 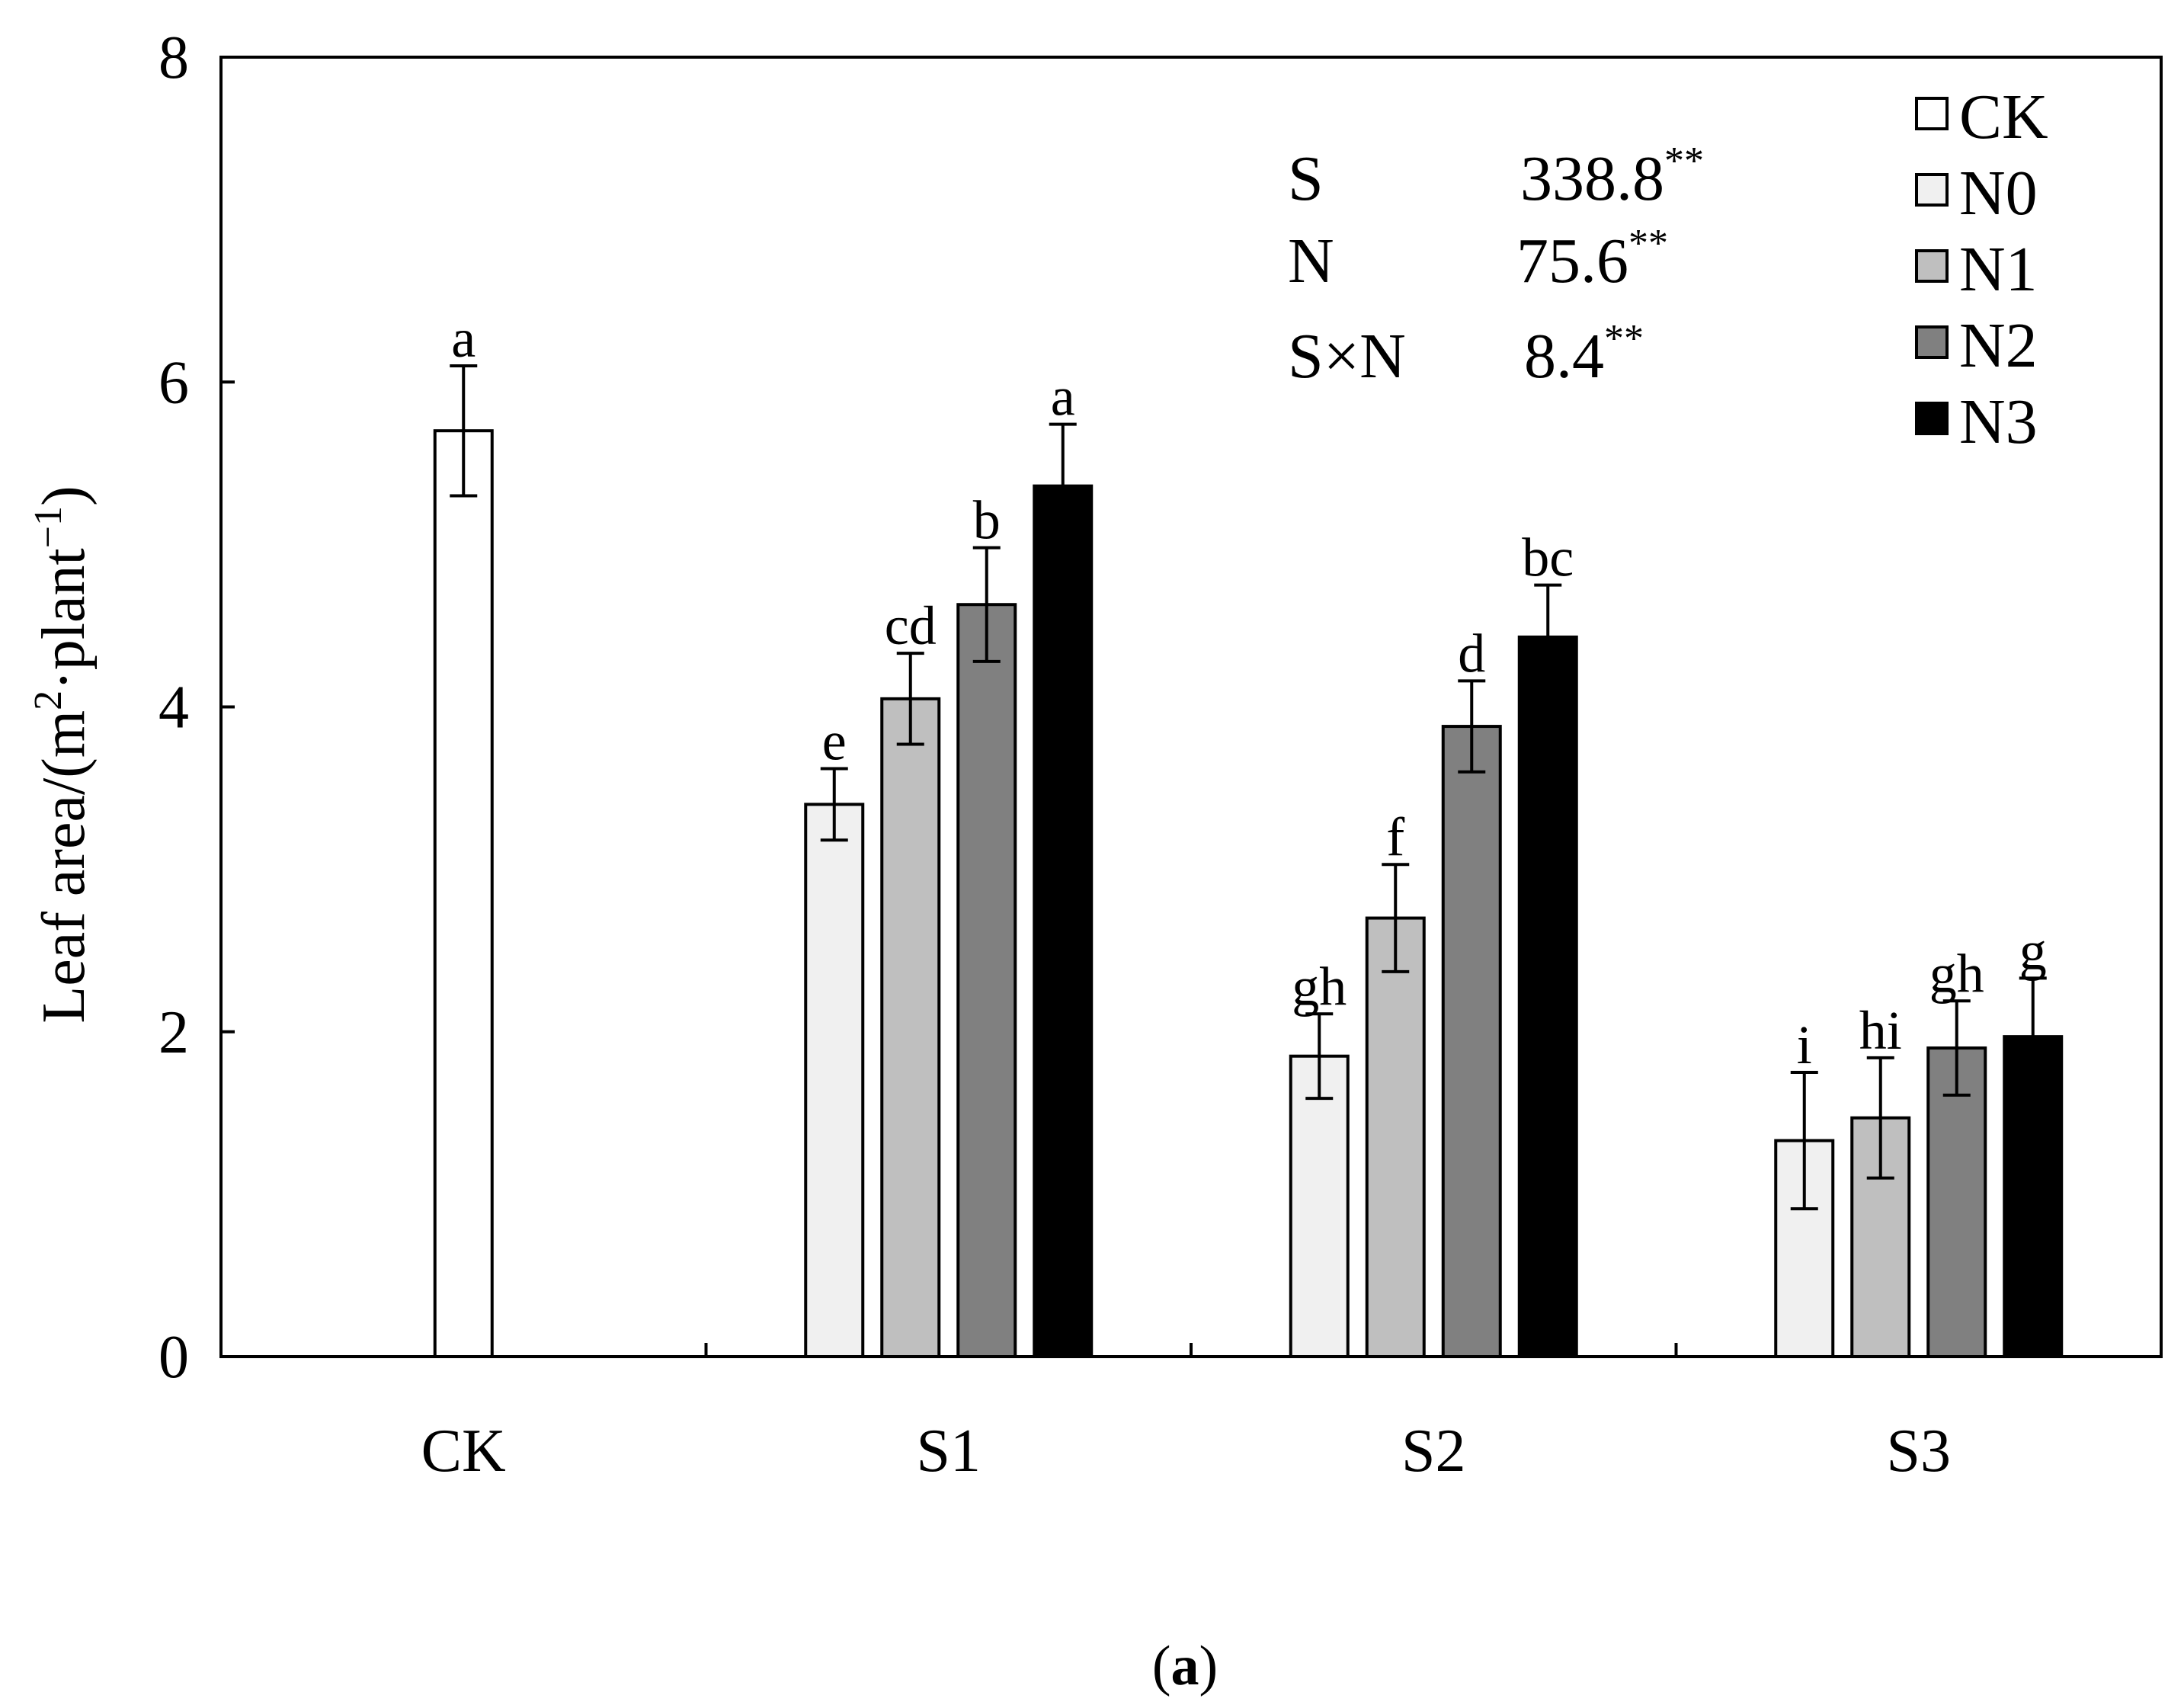 What do you see at coordinates (1471, 653) in the screenshot?
I see `significance-letter: d` at bounding box center [1471, 653].